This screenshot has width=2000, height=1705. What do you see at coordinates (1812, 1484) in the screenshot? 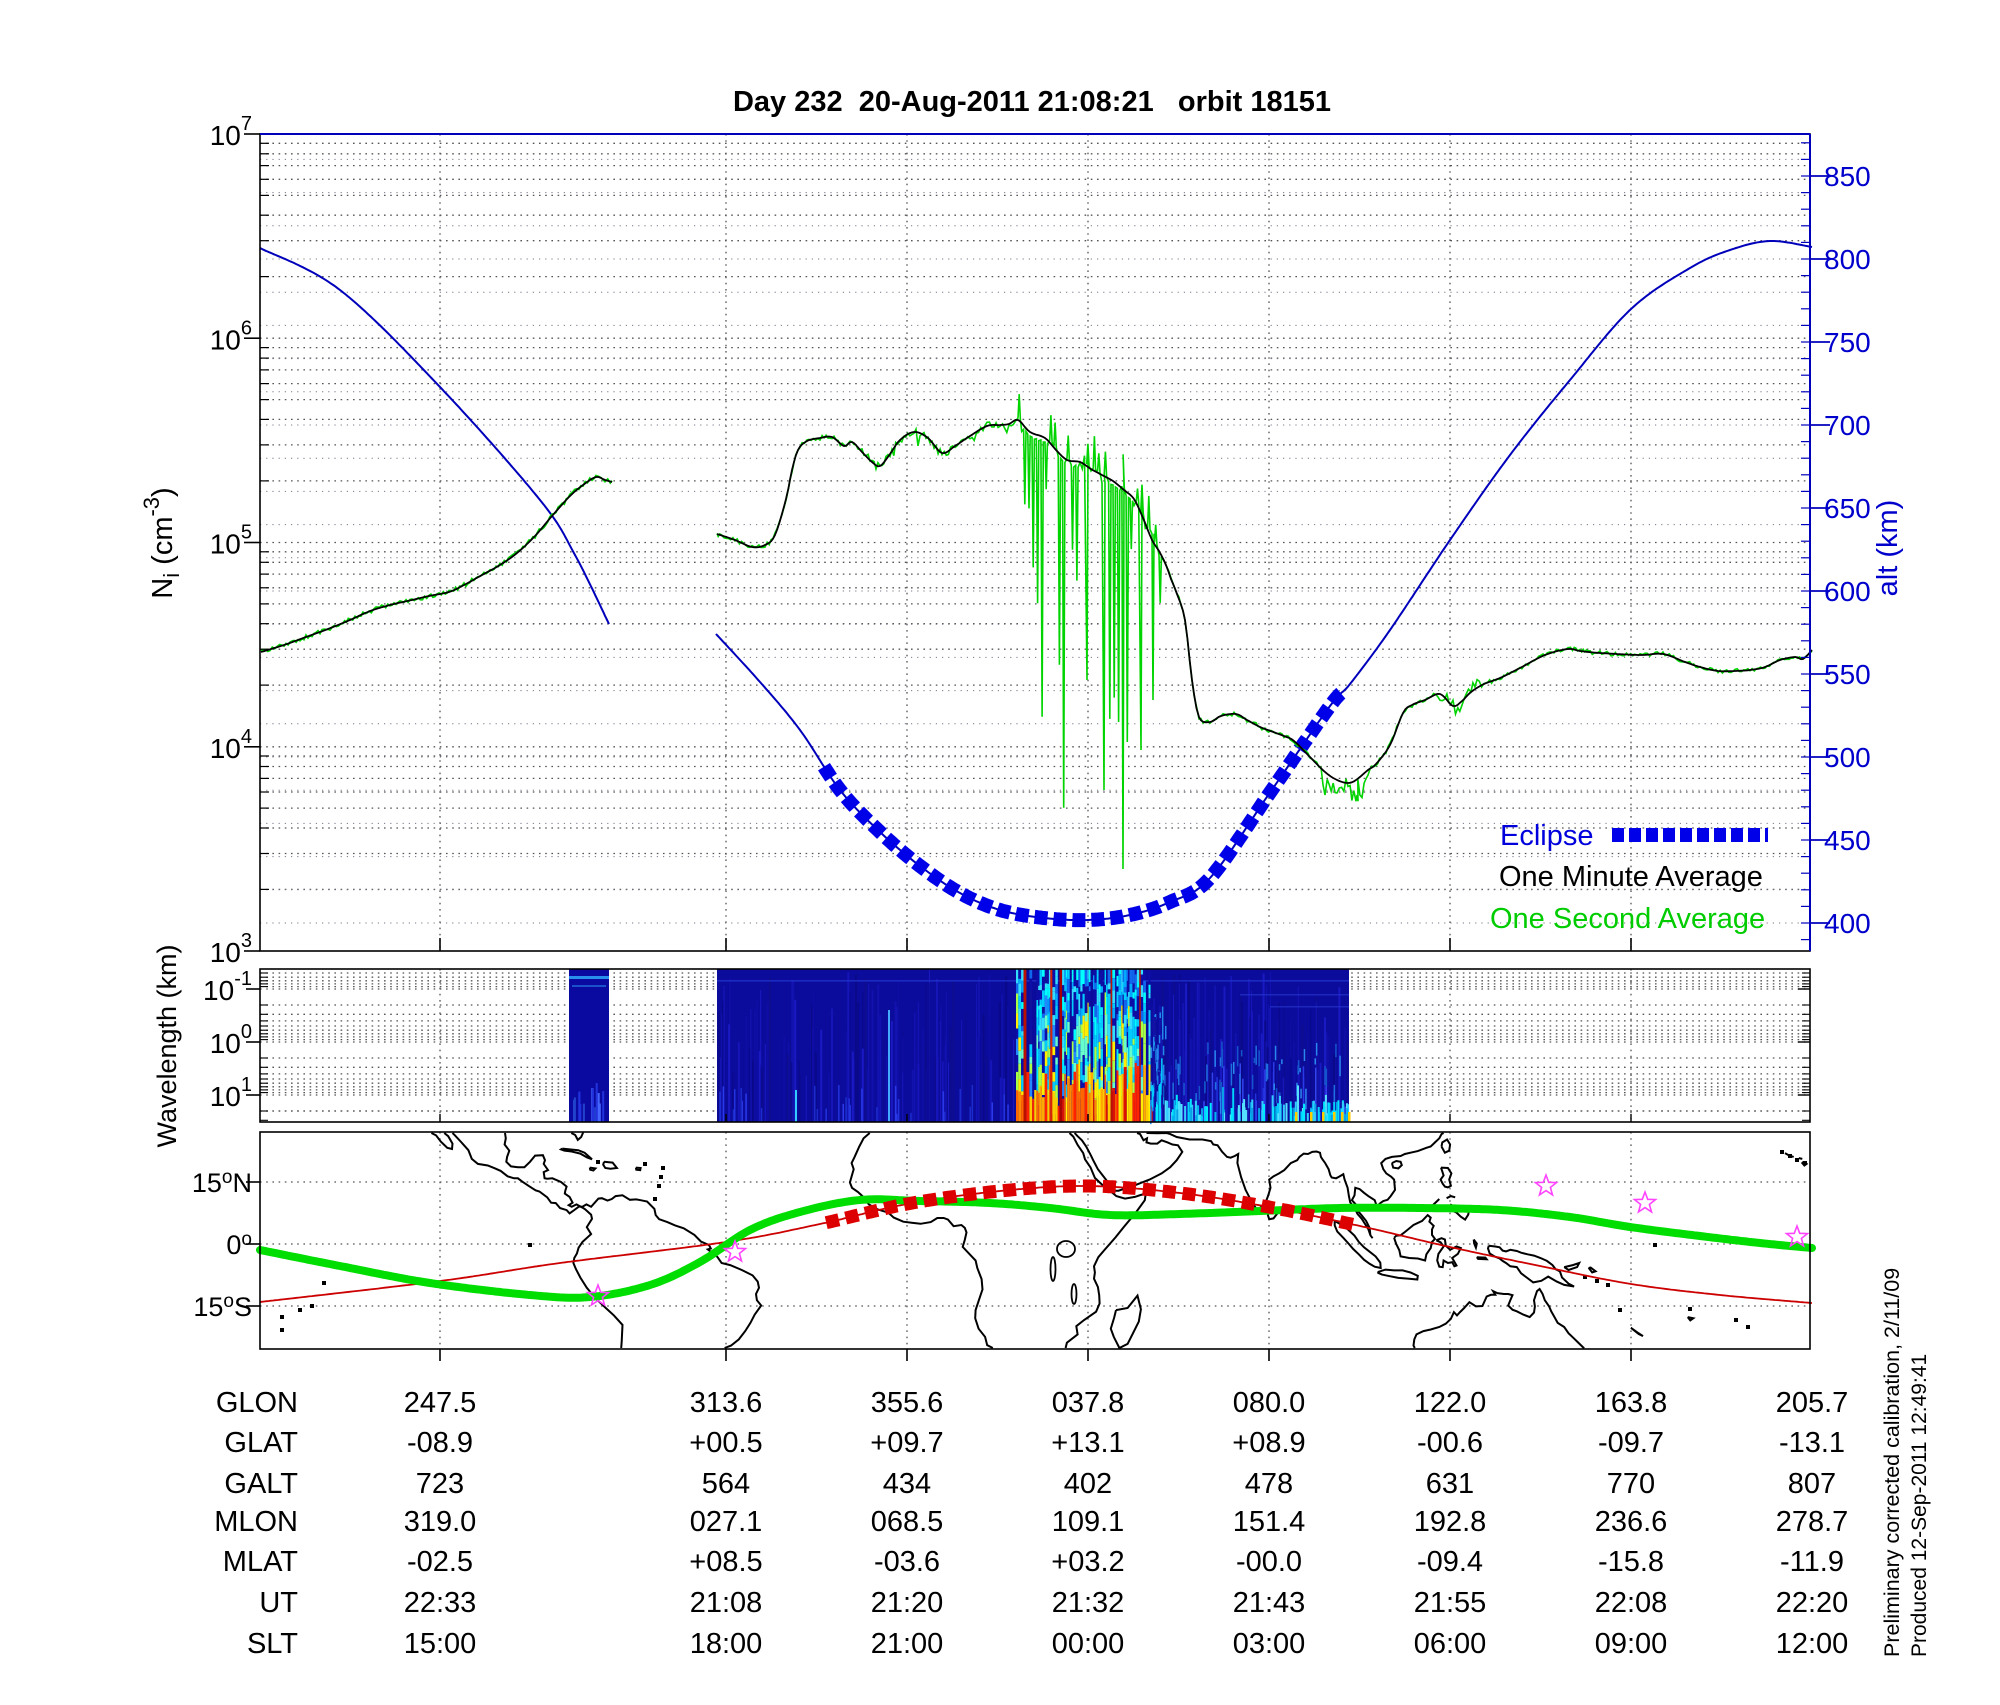
I see `svg-text: 807` at bounding box center [1812, 1484].